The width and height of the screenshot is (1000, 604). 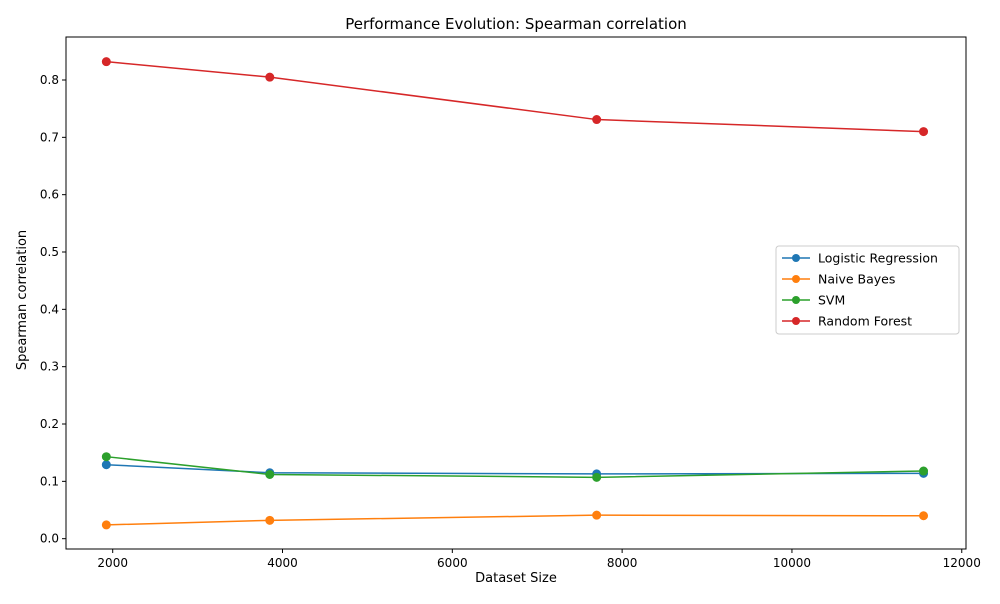 I want to click on y-tick-label: 0.6, so click(x=49, y=195).